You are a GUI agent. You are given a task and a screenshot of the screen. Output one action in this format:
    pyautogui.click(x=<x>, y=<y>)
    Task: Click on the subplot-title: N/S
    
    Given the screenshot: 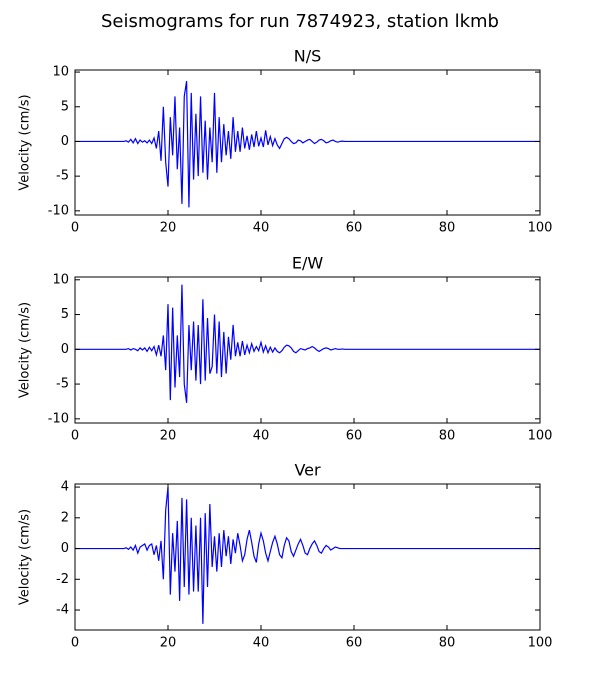 What is the action you would take?
    pyautogui.click(x=308, y=56)
    